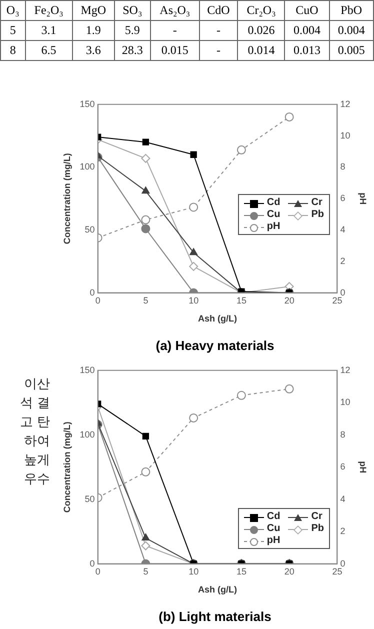 This screenshot has width=374, height=629. What do you see at coordinates (13, 10) in the screenshot?
I see `category-label: O₃` at bounding box center [13, 10].